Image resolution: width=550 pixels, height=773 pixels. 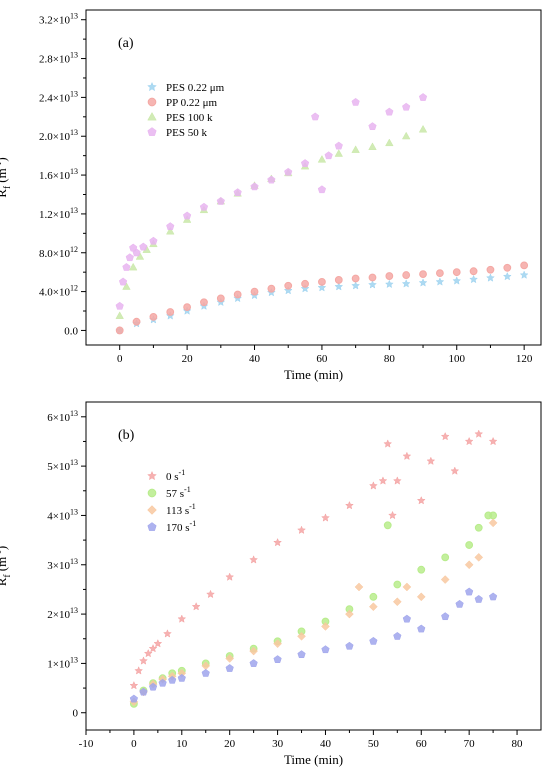 What do you see at coordinates (524, 359) in the screenshot?
I see `x-tick-label: 120` at bounding box center [524, 359].